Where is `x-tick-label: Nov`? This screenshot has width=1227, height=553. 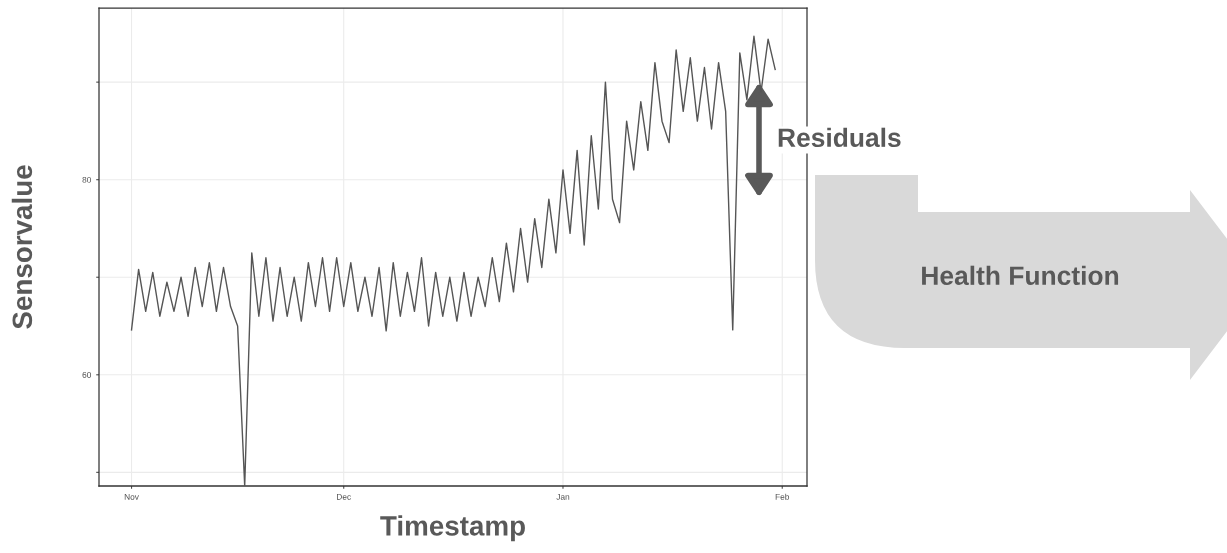
x-tick-label: Nov is located at coordinates (131, 496).